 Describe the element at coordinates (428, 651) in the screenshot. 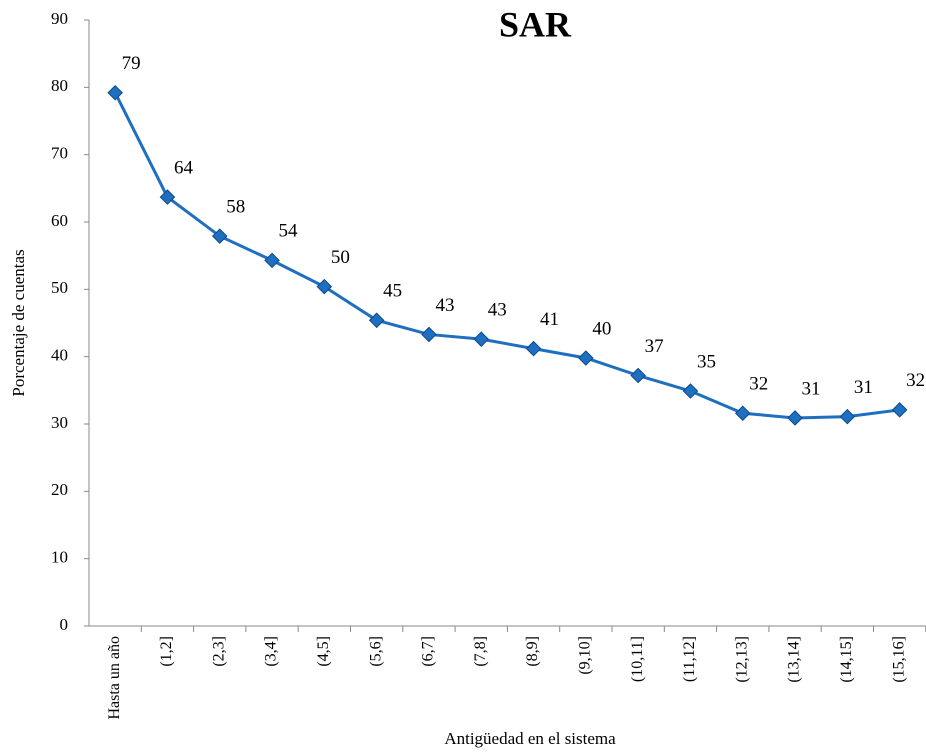

I see `x-tick-label: (6,7]` at that location.